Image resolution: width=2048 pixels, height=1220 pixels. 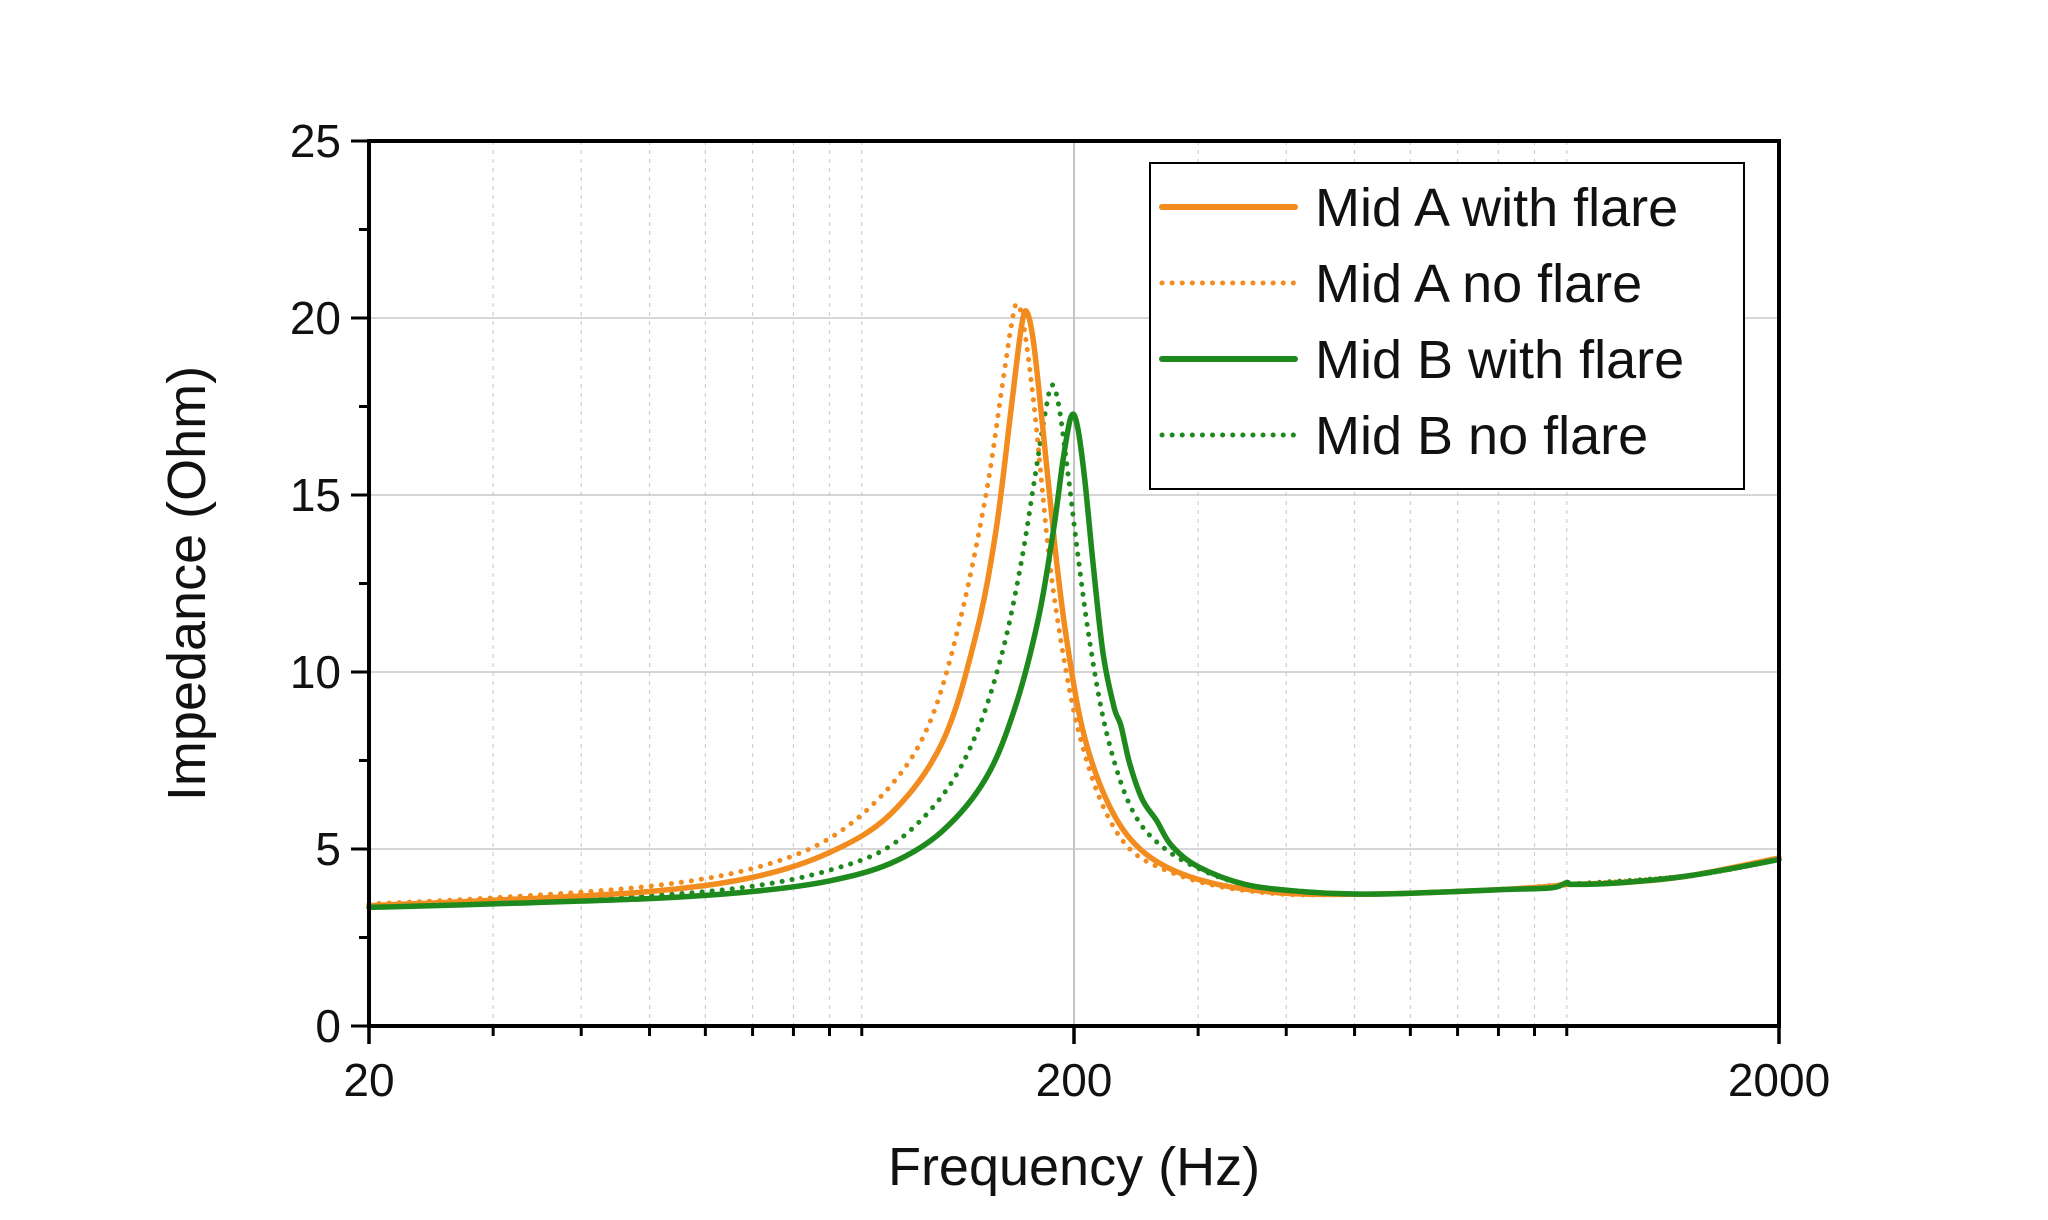 What do you see at coordinates (1074, 1167) in the screenshot?
I see `x-axis-title: Frequency (Hz)` at bounding box center [1074, 1167].